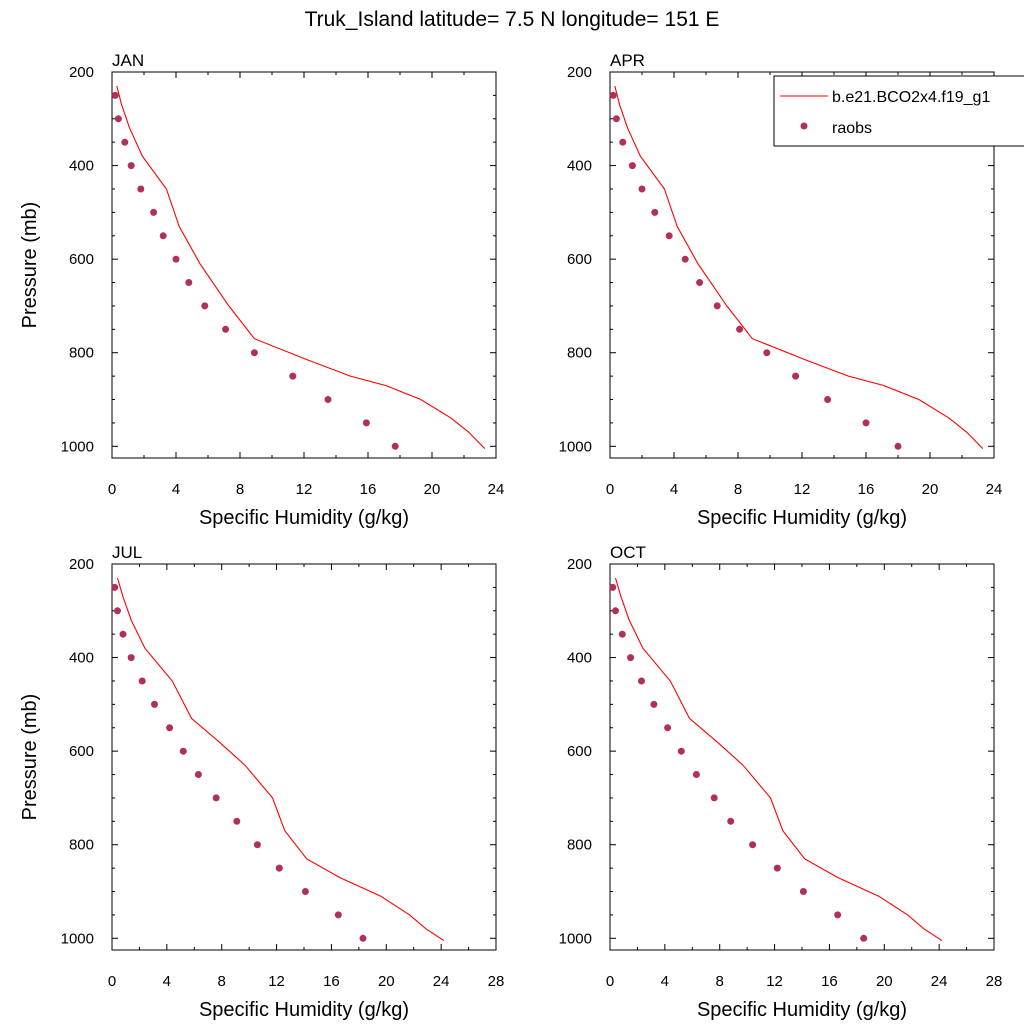 The width and height of the screenshot is (1024, 1024). Describe the element at coordinates (627, 60) in the screenshot. I see `panel-label: APR` at that location.